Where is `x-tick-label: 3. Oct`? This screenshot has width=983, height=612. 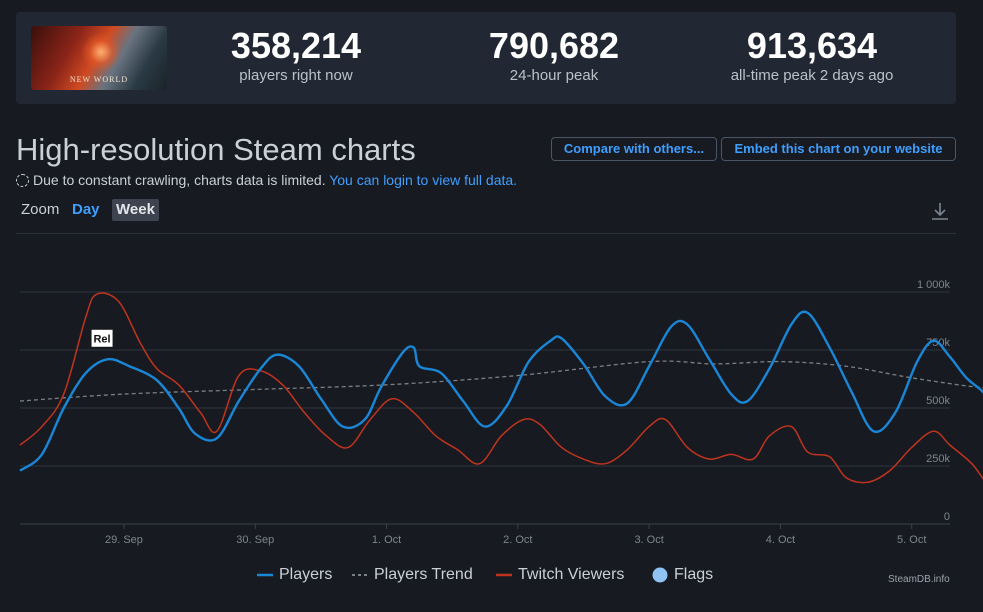
x-tick-label: 3. Oct is located at coordinates (648, 540).